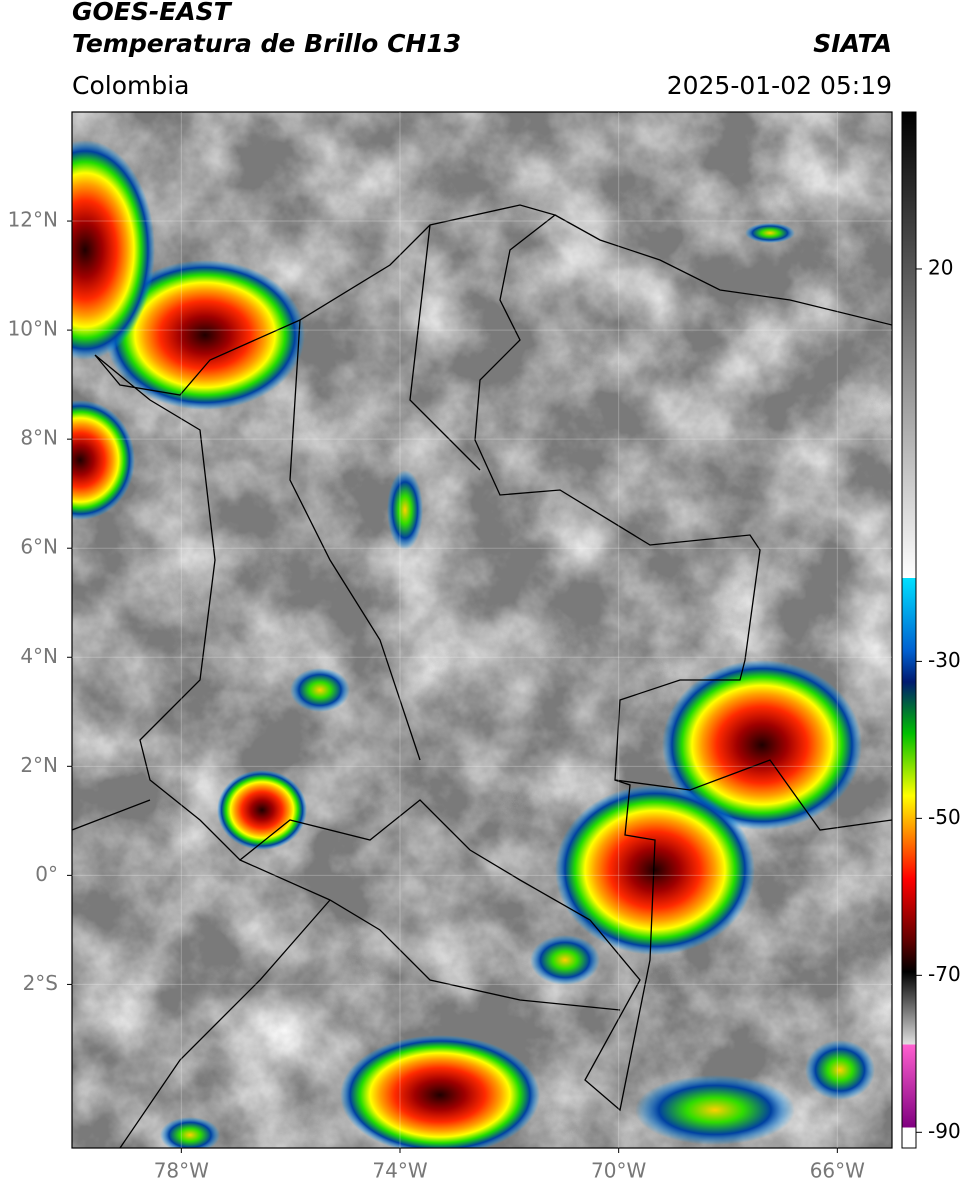  I want to click on lon-tick-label: 70°W, so click(618, 1171).